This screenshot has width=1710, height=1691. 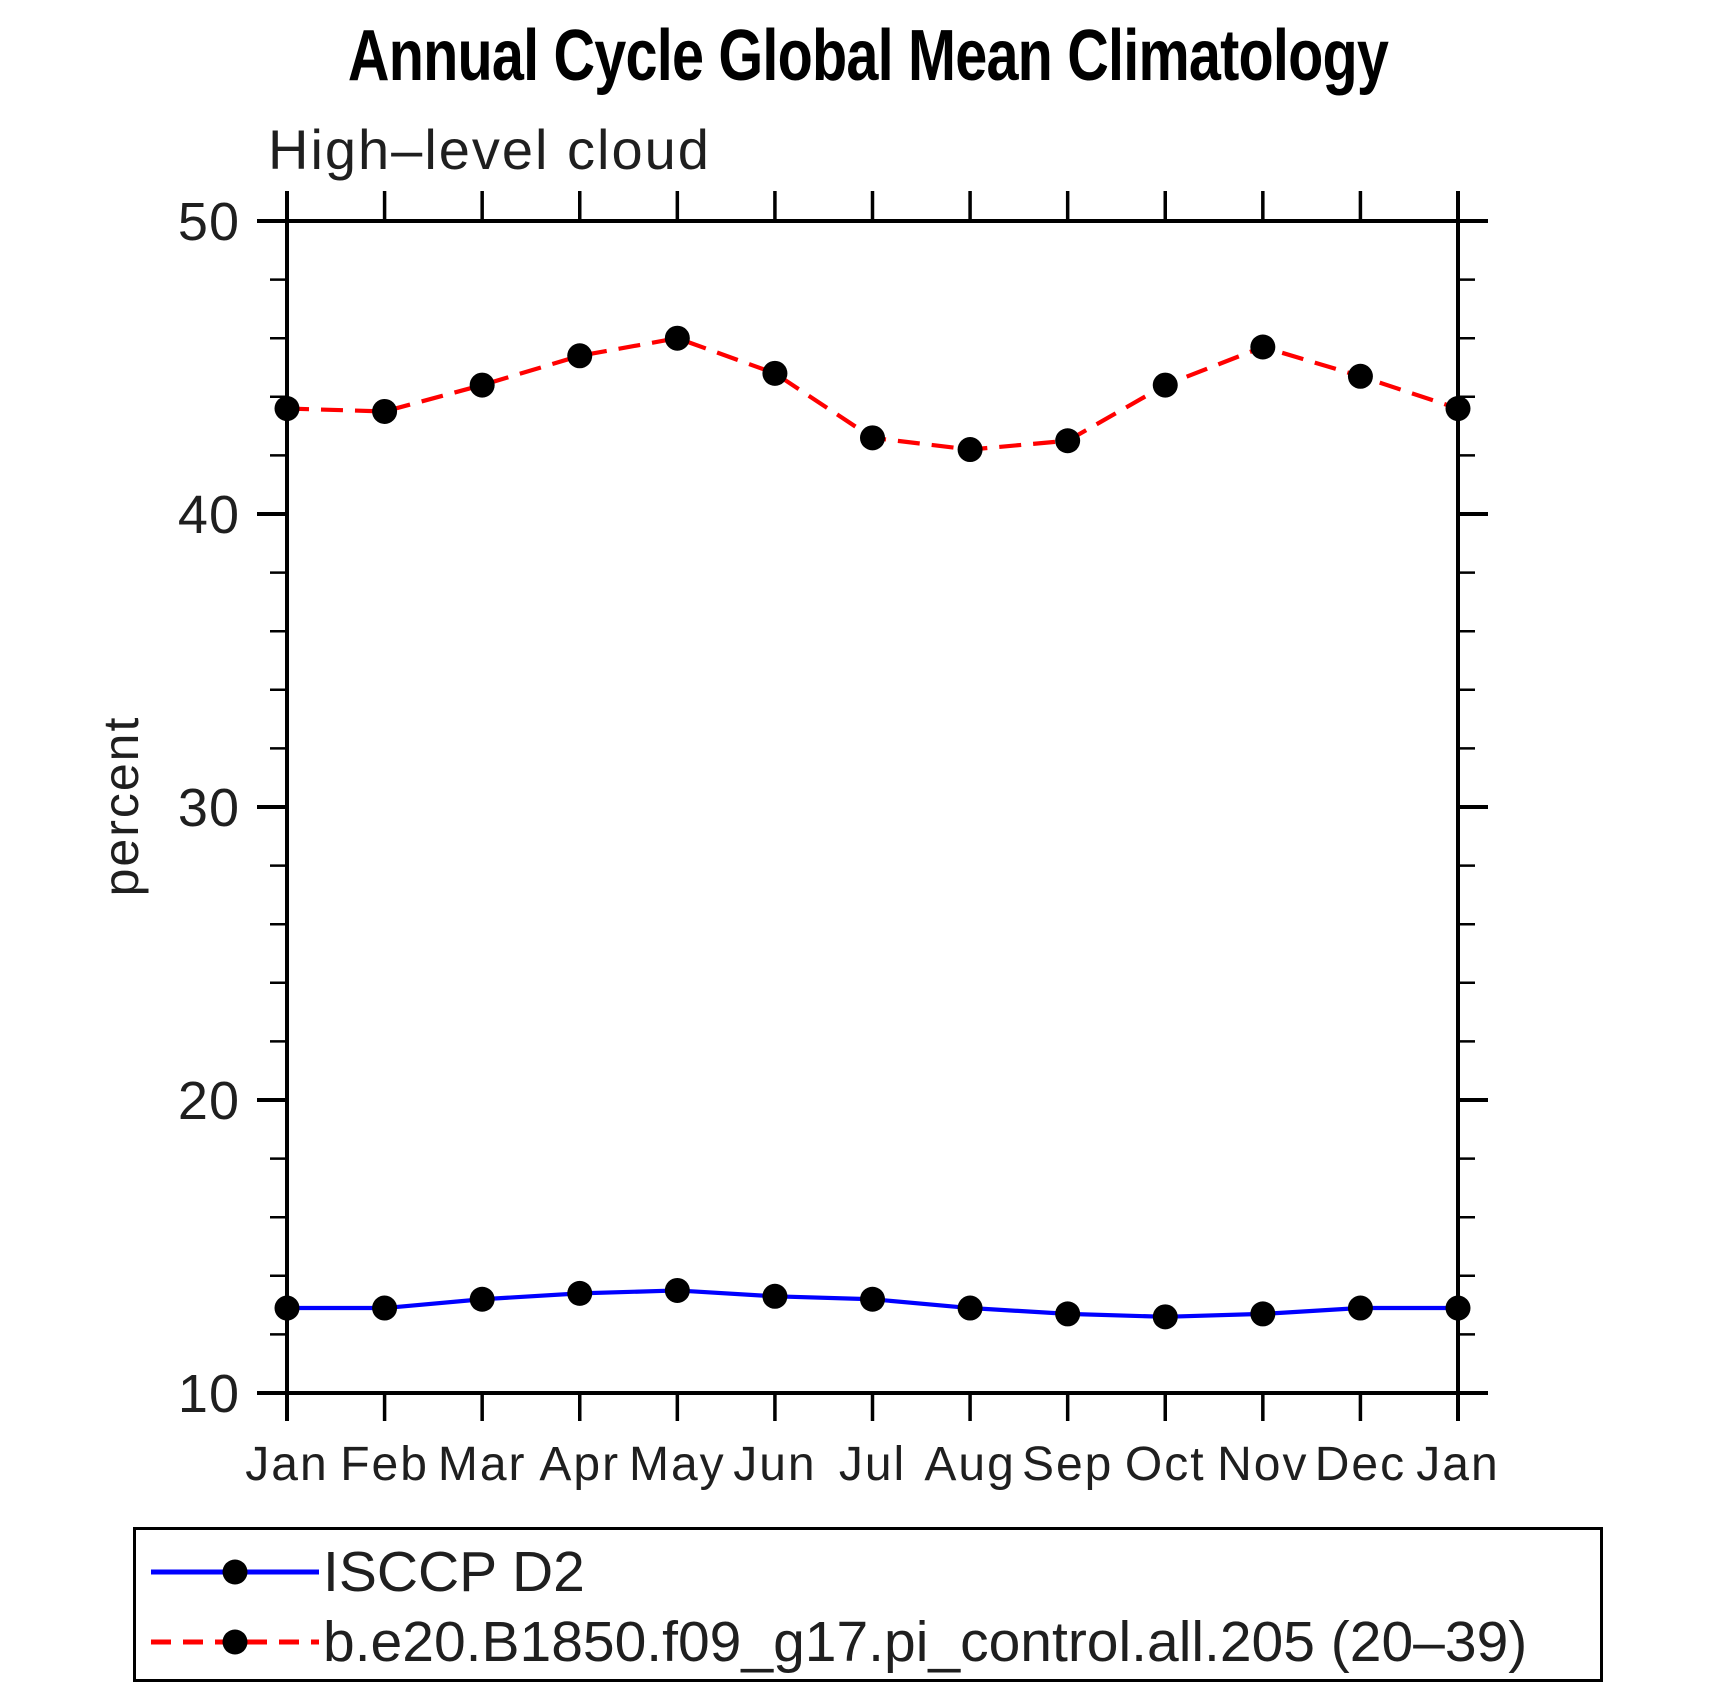 I want to click on x-tick-label: Nov, so click(x=1262, y=1464).